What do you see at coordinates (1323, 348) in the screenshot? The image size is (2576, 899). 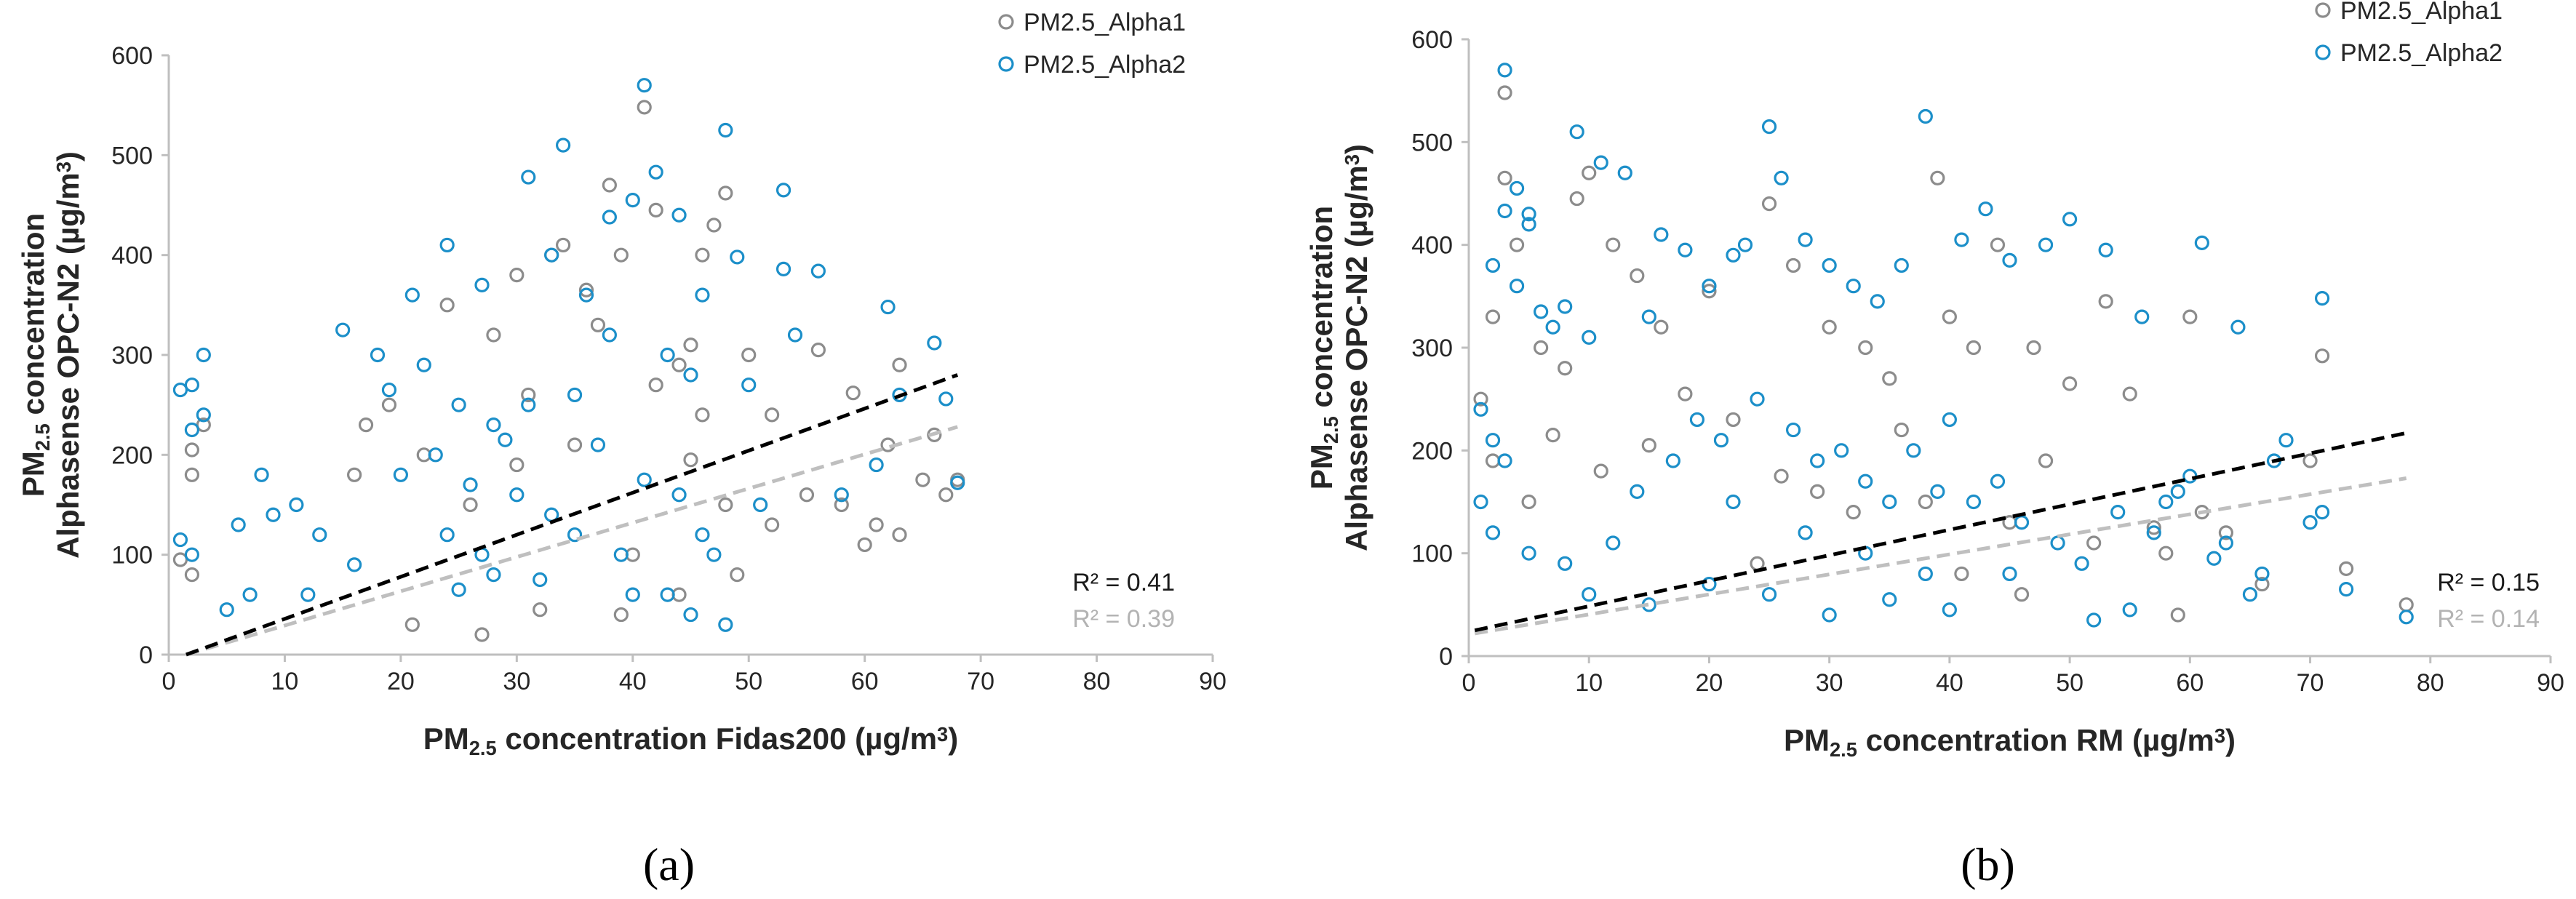 I see `y-axis-title-line1: PM2.5 concentration` at bounding box center [1323, 348].